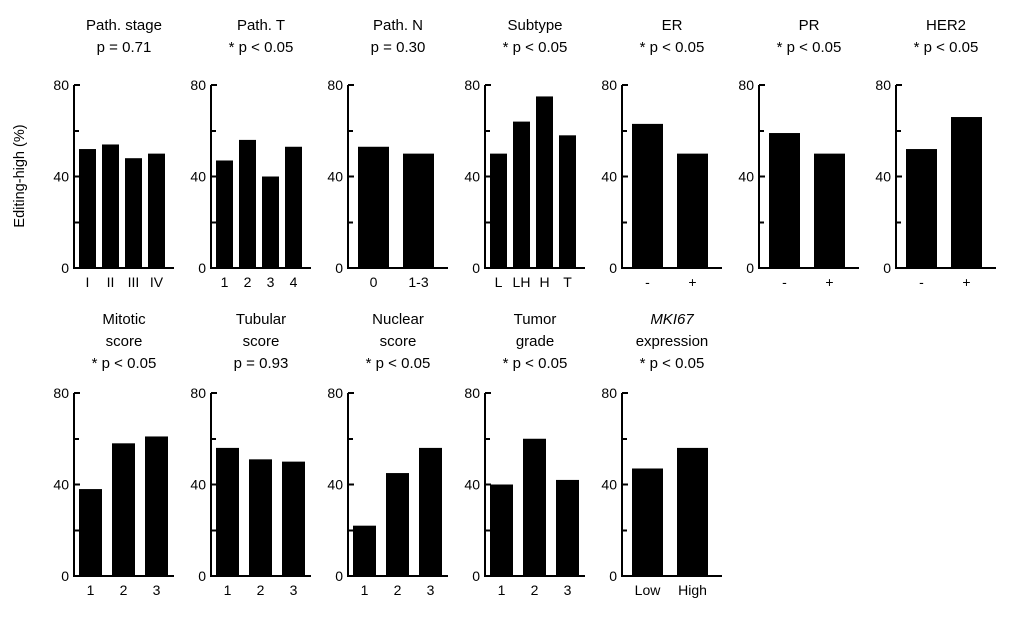  I want to click on p-value-label: p = 0.30, so click(398, 47).